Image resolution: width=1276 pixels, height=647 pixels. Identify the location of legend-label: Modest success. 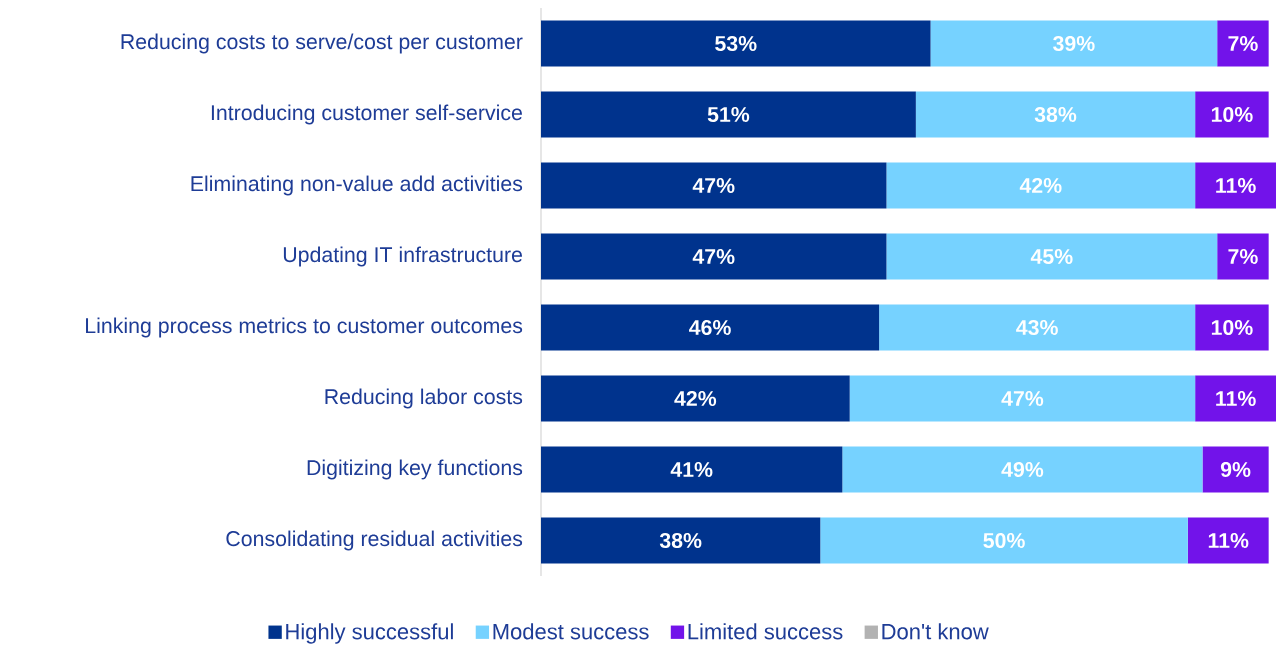
(571, 631).